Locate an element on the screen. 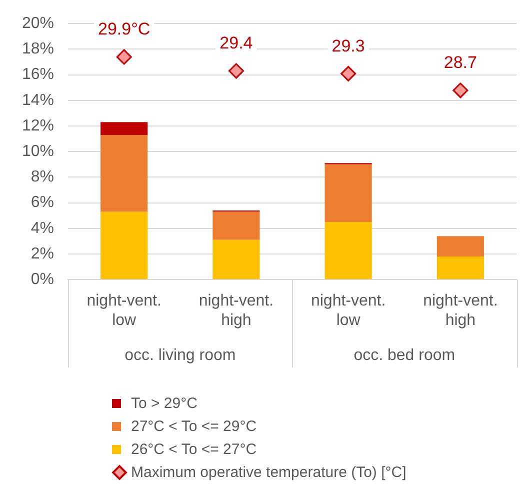  y-tick-label: 18% is located at coordinates (38, 49).